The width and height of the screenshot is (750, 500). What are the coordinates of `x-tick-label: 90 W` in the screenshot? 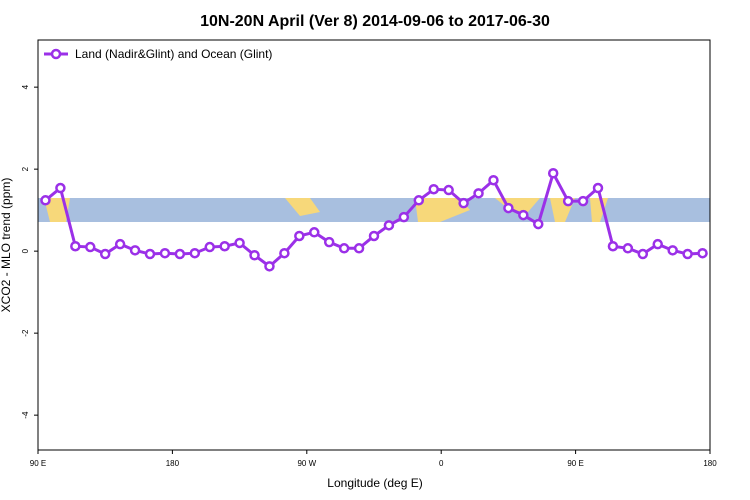 It's located at (306, 463).